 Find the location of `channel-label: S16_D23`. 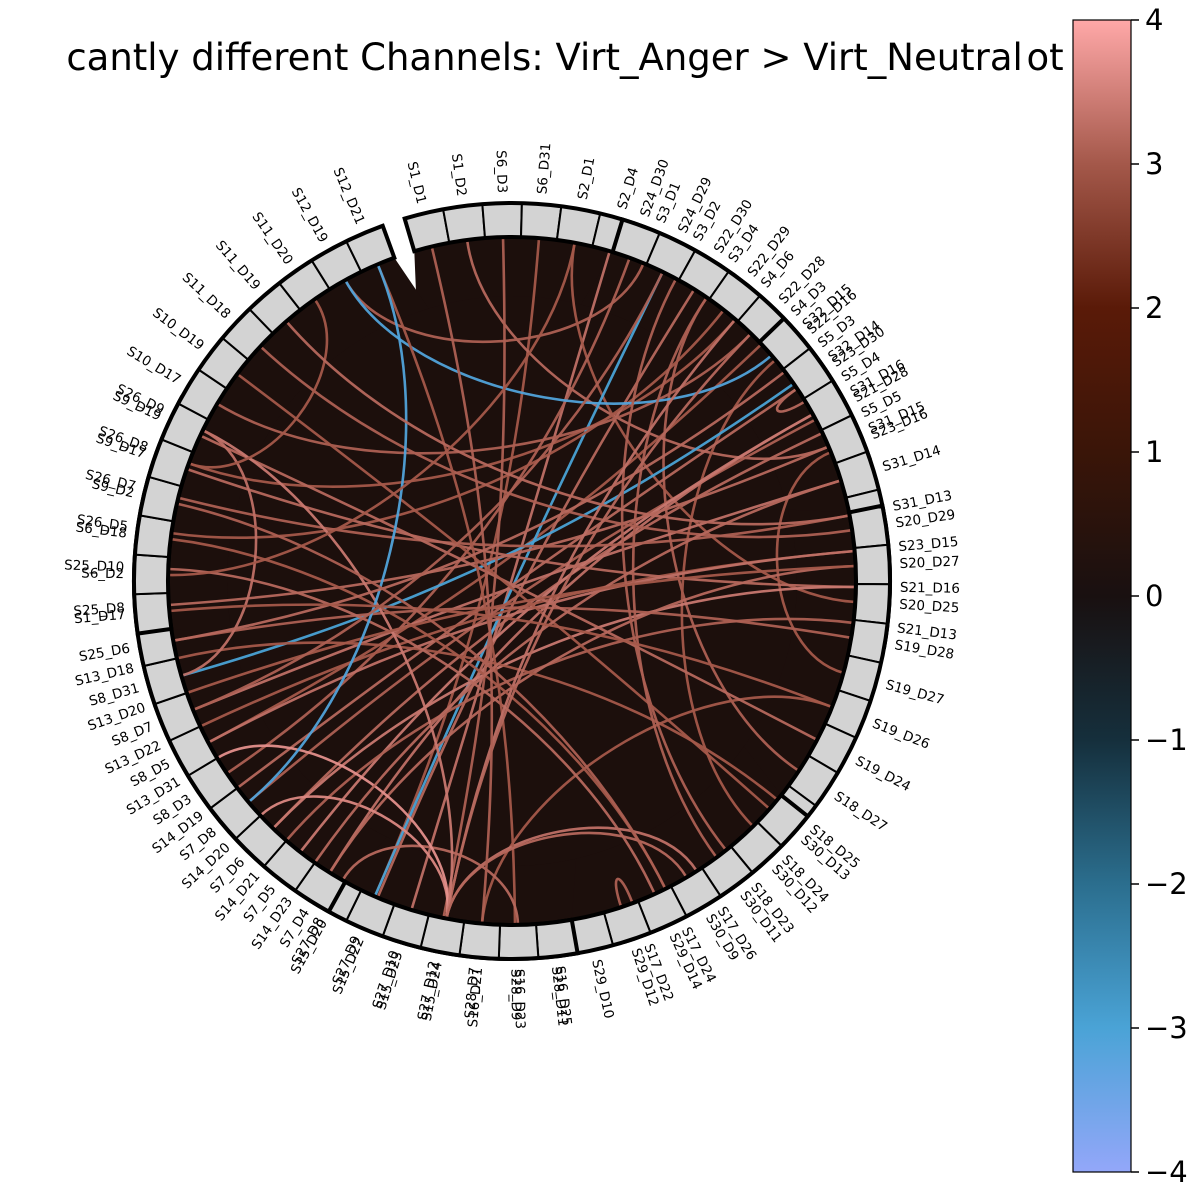

channel-label: S16_D23 is located at coordinates (519, 999).